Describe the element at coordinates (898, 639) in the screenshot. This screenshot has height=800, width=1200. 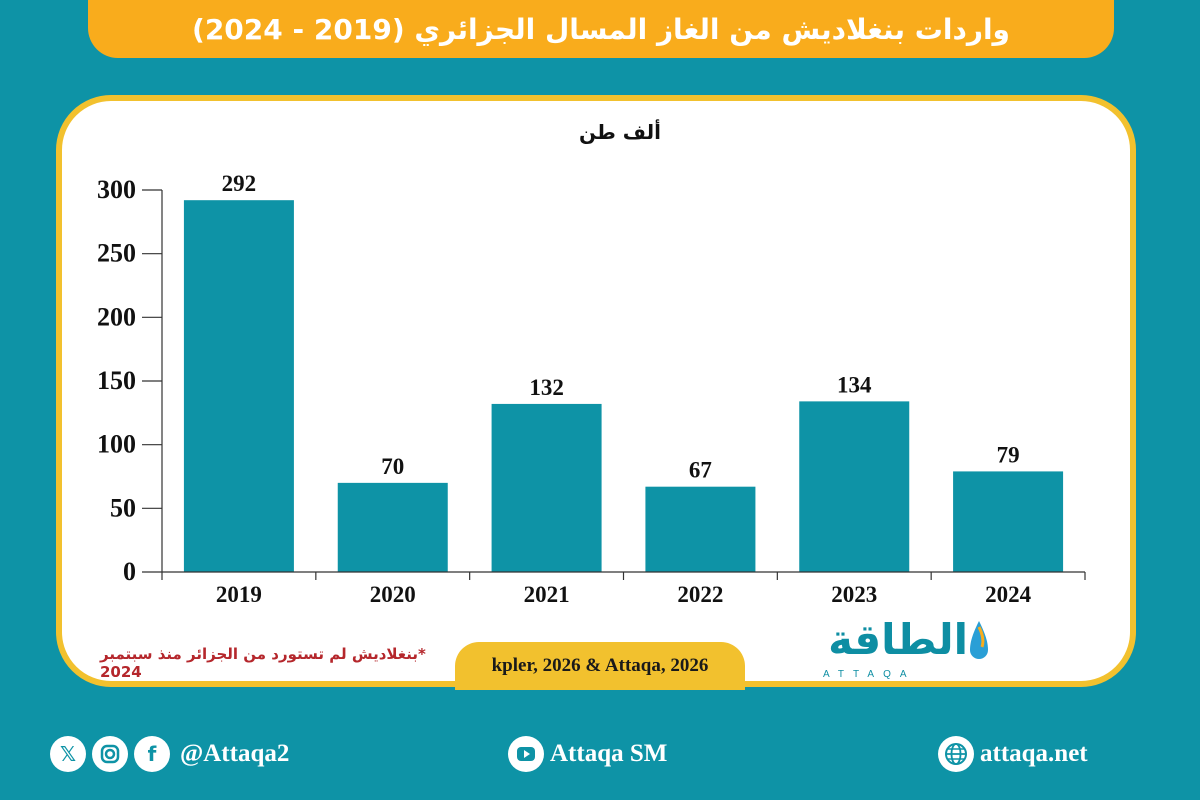
I see `logo-text: الطاقة` at that location.